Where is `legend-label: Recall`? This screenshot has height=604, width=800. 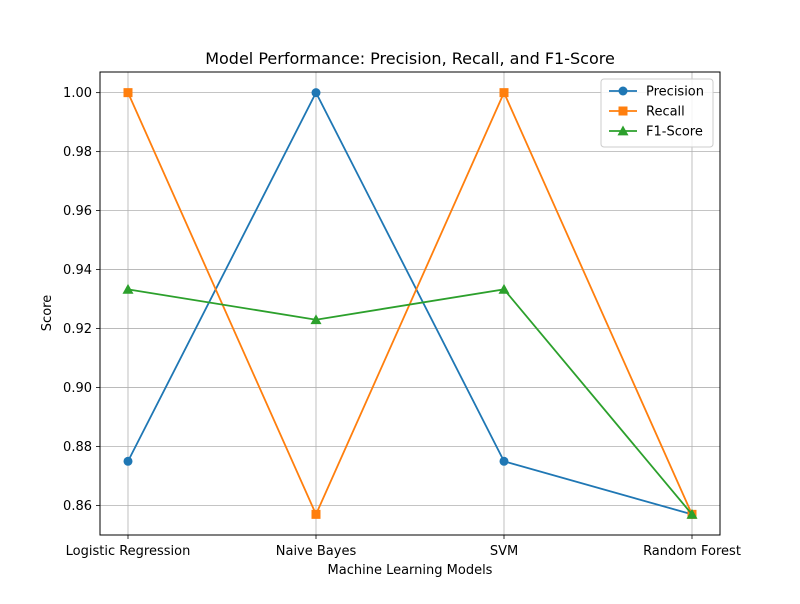 legend-label: Recall is located at coordinates (665, 112).